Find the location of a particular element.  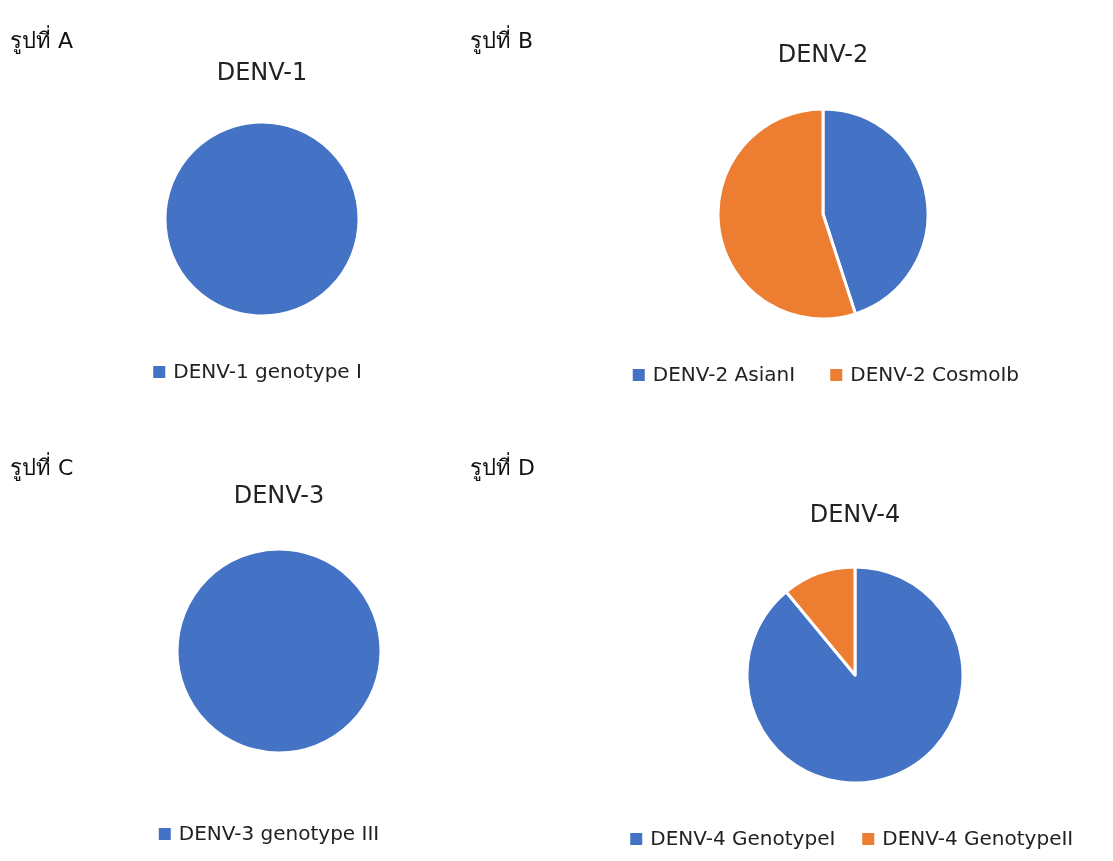

pie-slice is located at coordinates (855, 675).